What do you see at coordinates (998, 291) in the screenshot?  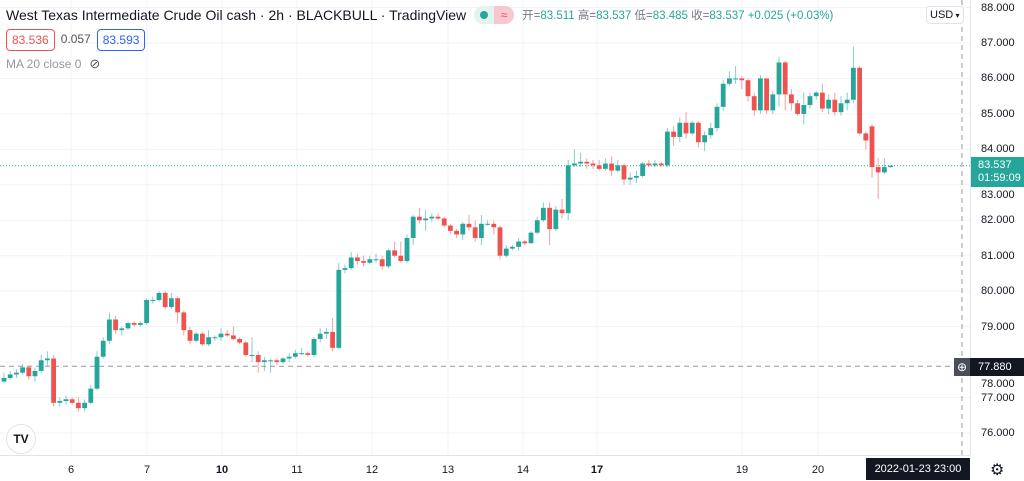 I see `price-tick: 80.000` at bounding box center [998, 291].